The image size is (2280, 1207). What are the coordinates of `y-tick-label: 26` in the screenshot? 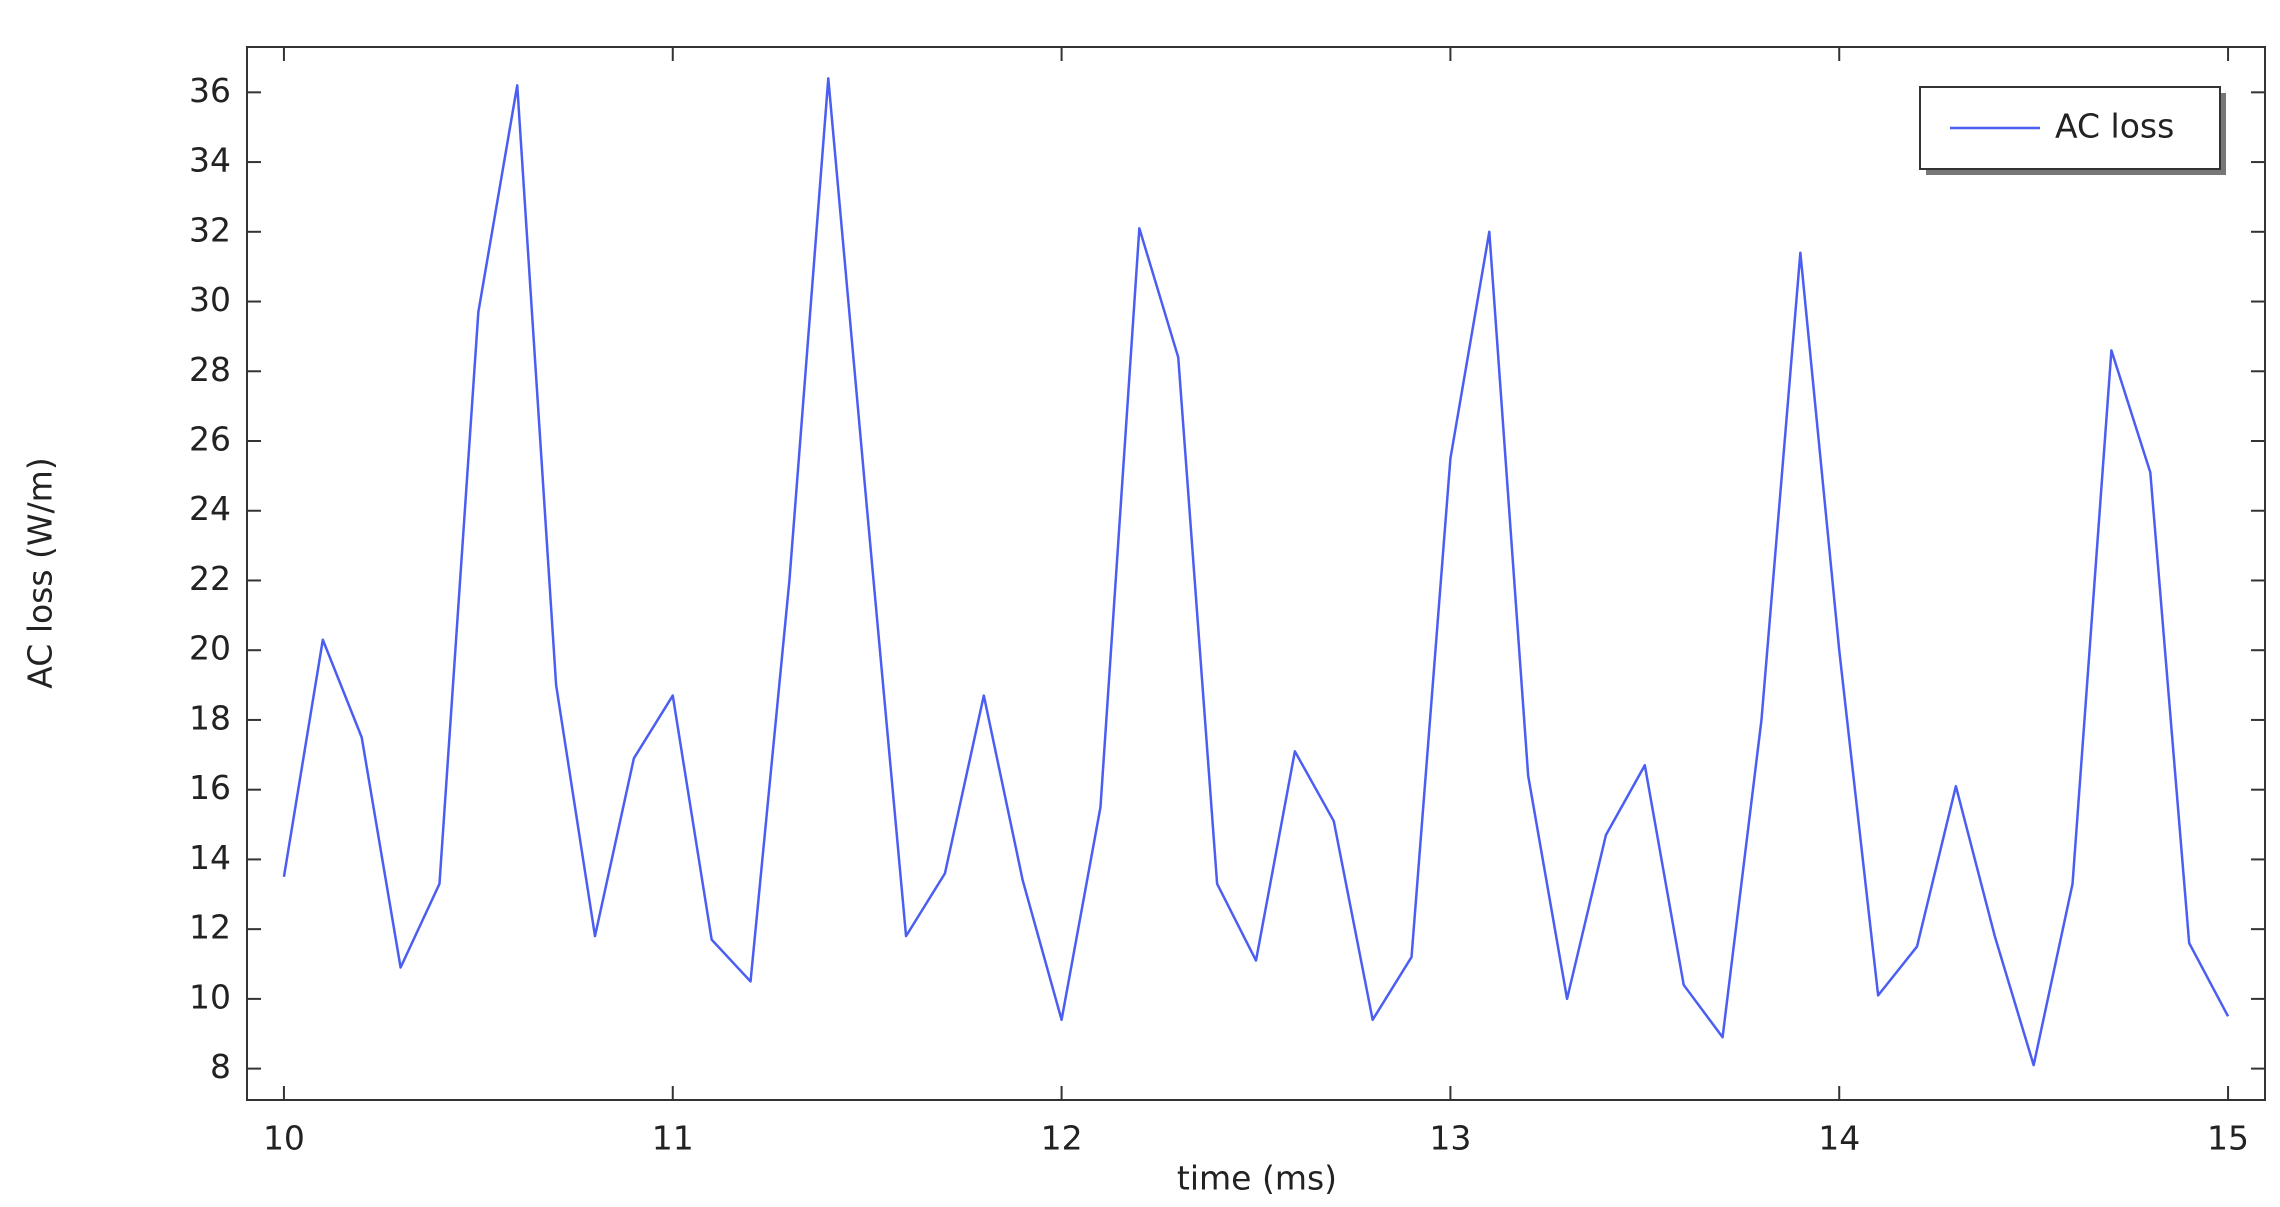 It's located at (210, 439).